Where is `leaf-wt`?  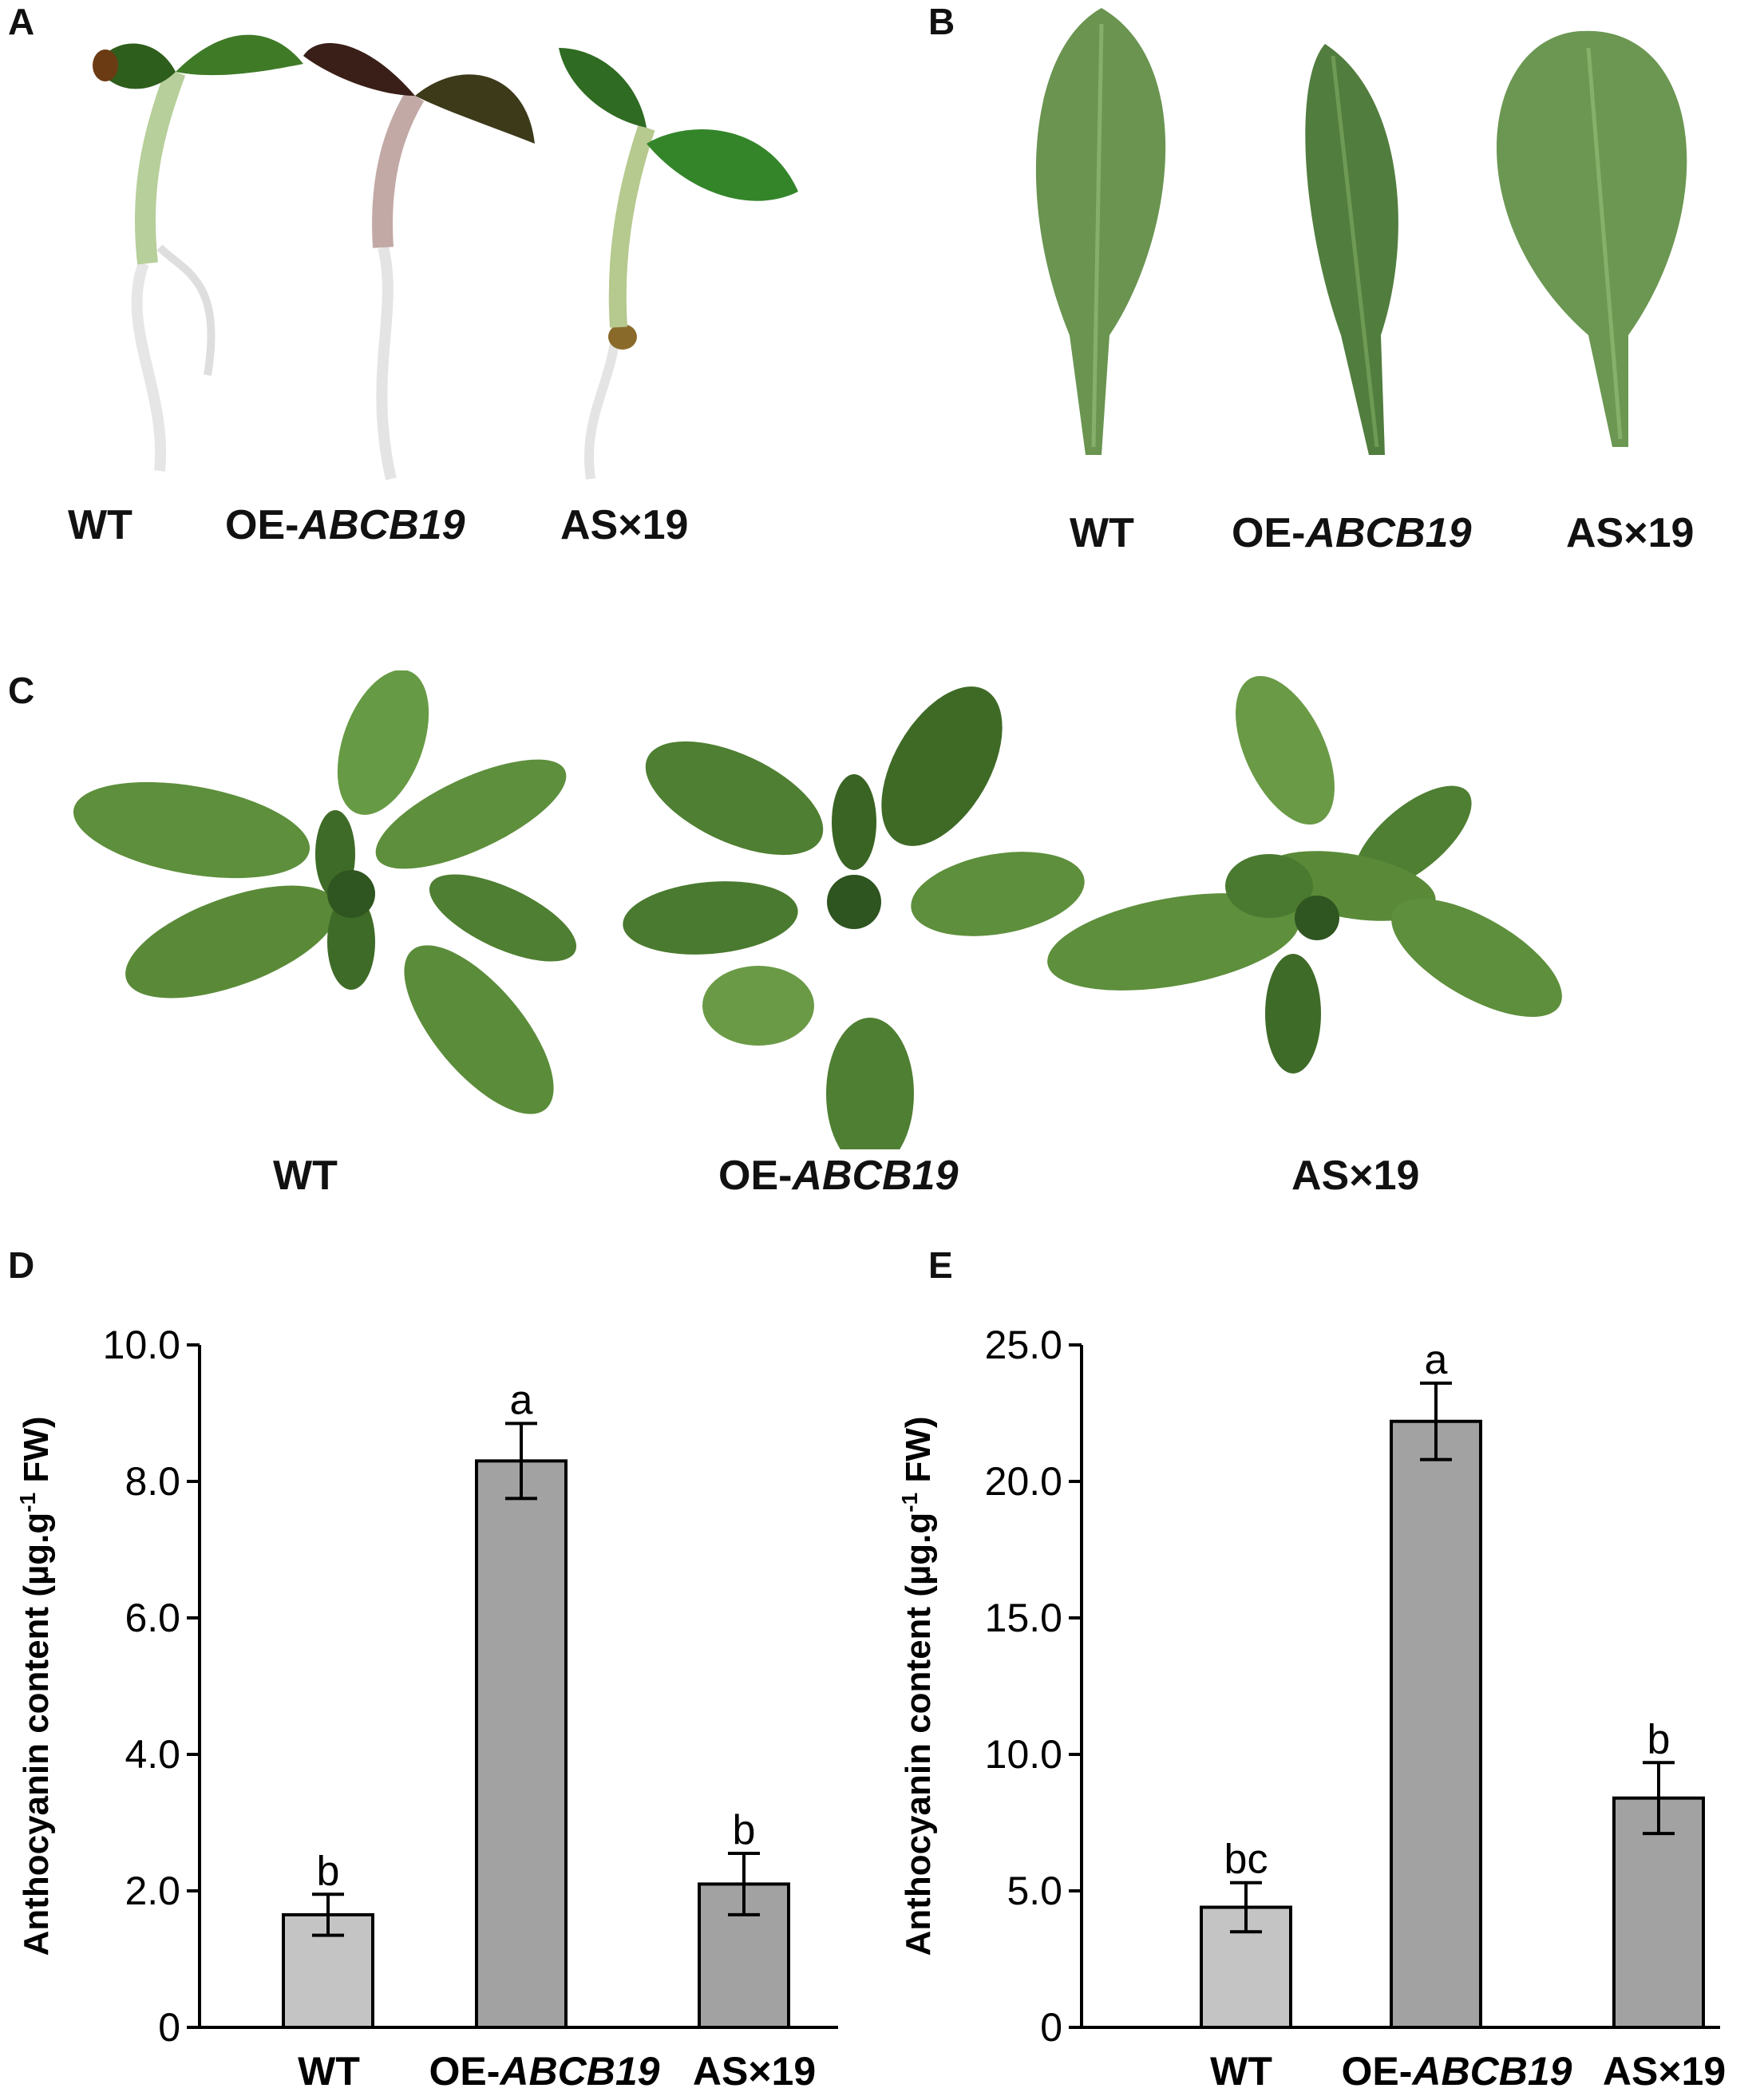
leaf-wt is located at coordinates (1101, 231).